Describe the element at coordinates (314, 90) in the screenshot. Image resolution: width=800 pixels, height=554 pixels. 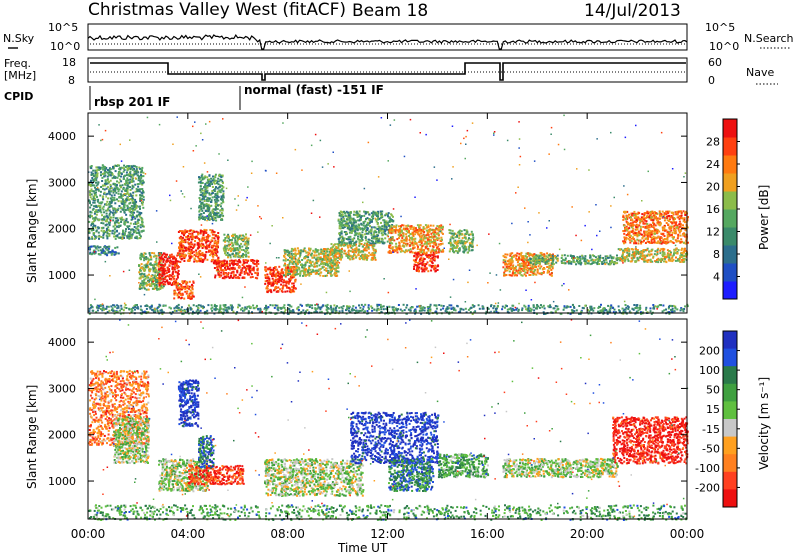
I see `cpid-segment-normal: normal (fast) -151 IF` at that location.